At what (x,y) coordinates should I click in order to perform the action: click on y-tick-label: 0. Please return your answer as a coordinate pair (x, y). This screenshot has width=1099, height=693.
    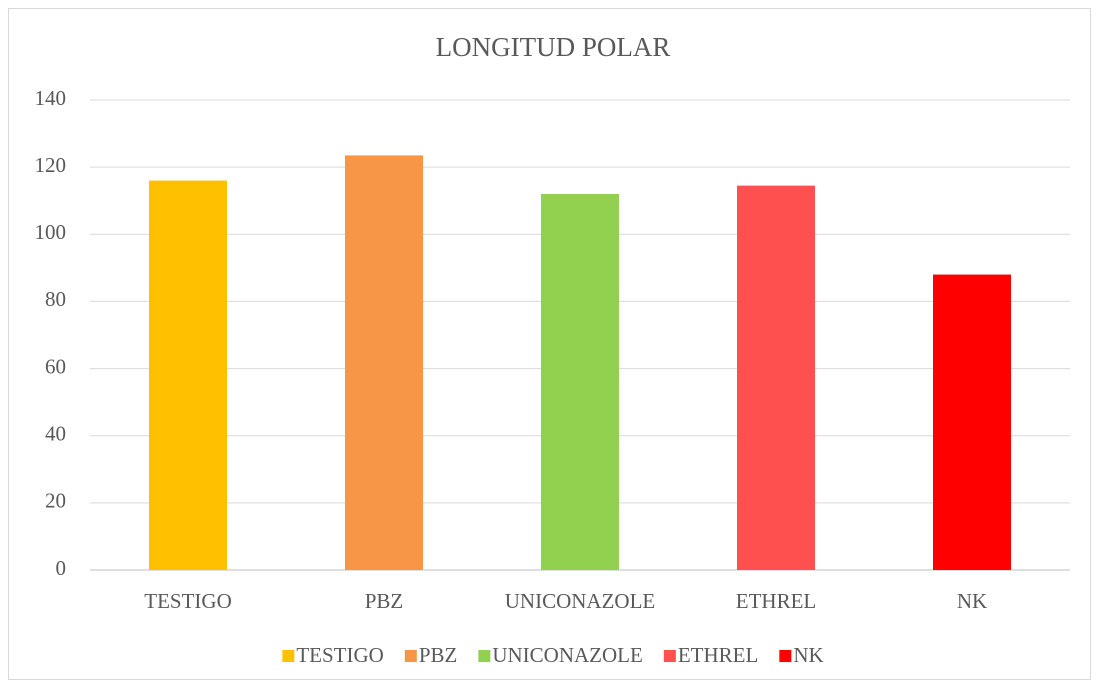
    Looking at the image, I should click on (61, 568).